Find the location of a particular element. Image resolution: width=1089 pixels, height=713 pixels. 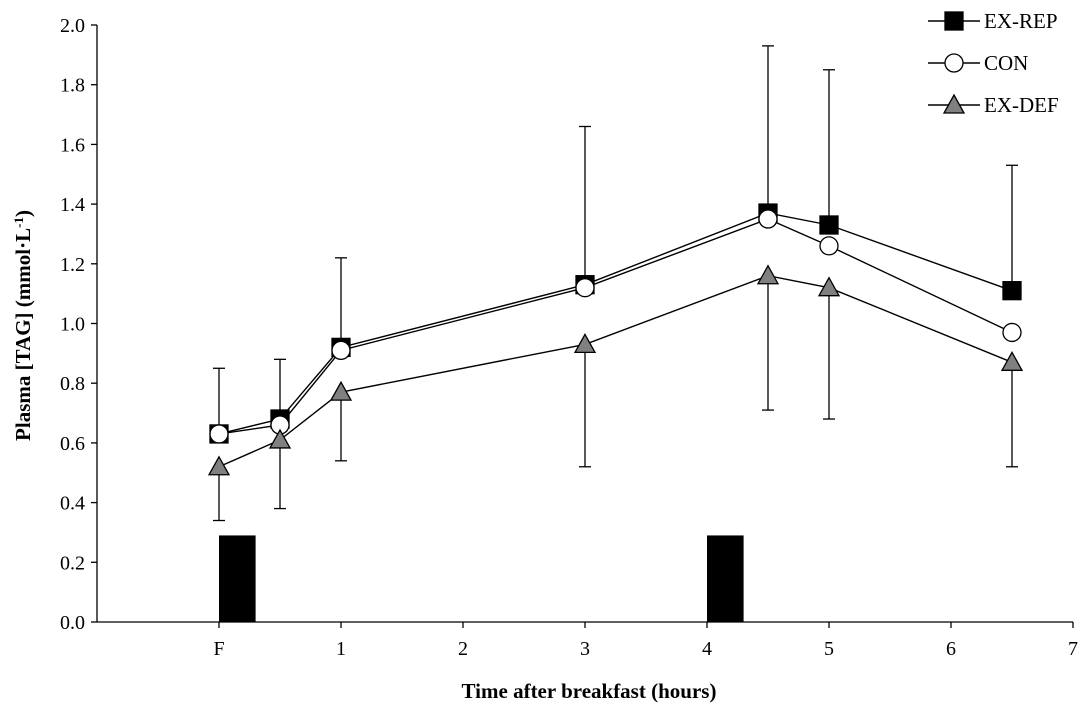

x-tick-label: F is located at coordinates (218, 649).